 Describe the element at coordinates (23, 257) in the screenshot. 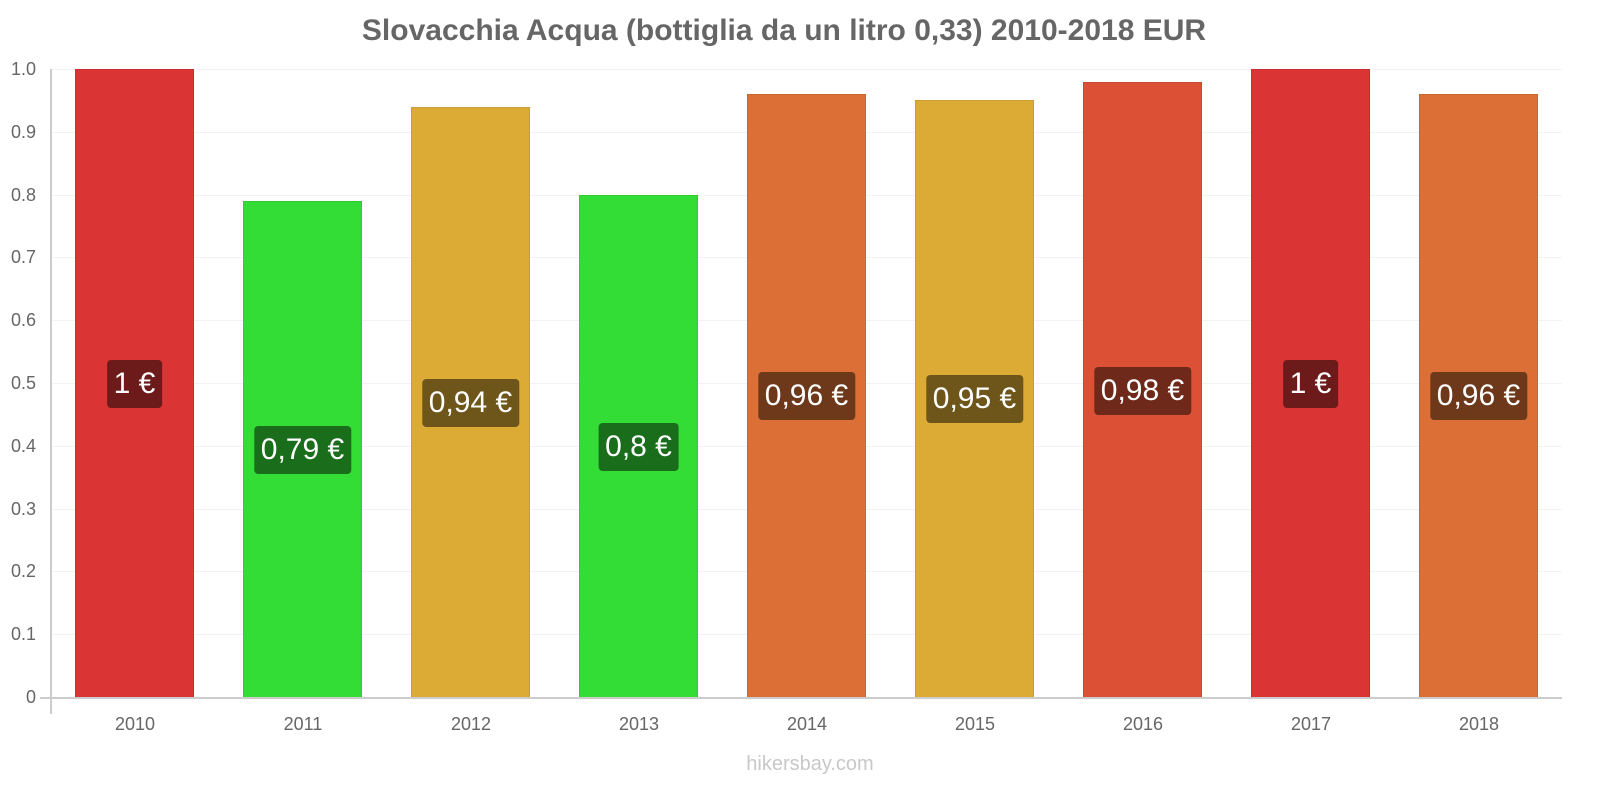

I see `y-tick-label: 0.7` at that location.